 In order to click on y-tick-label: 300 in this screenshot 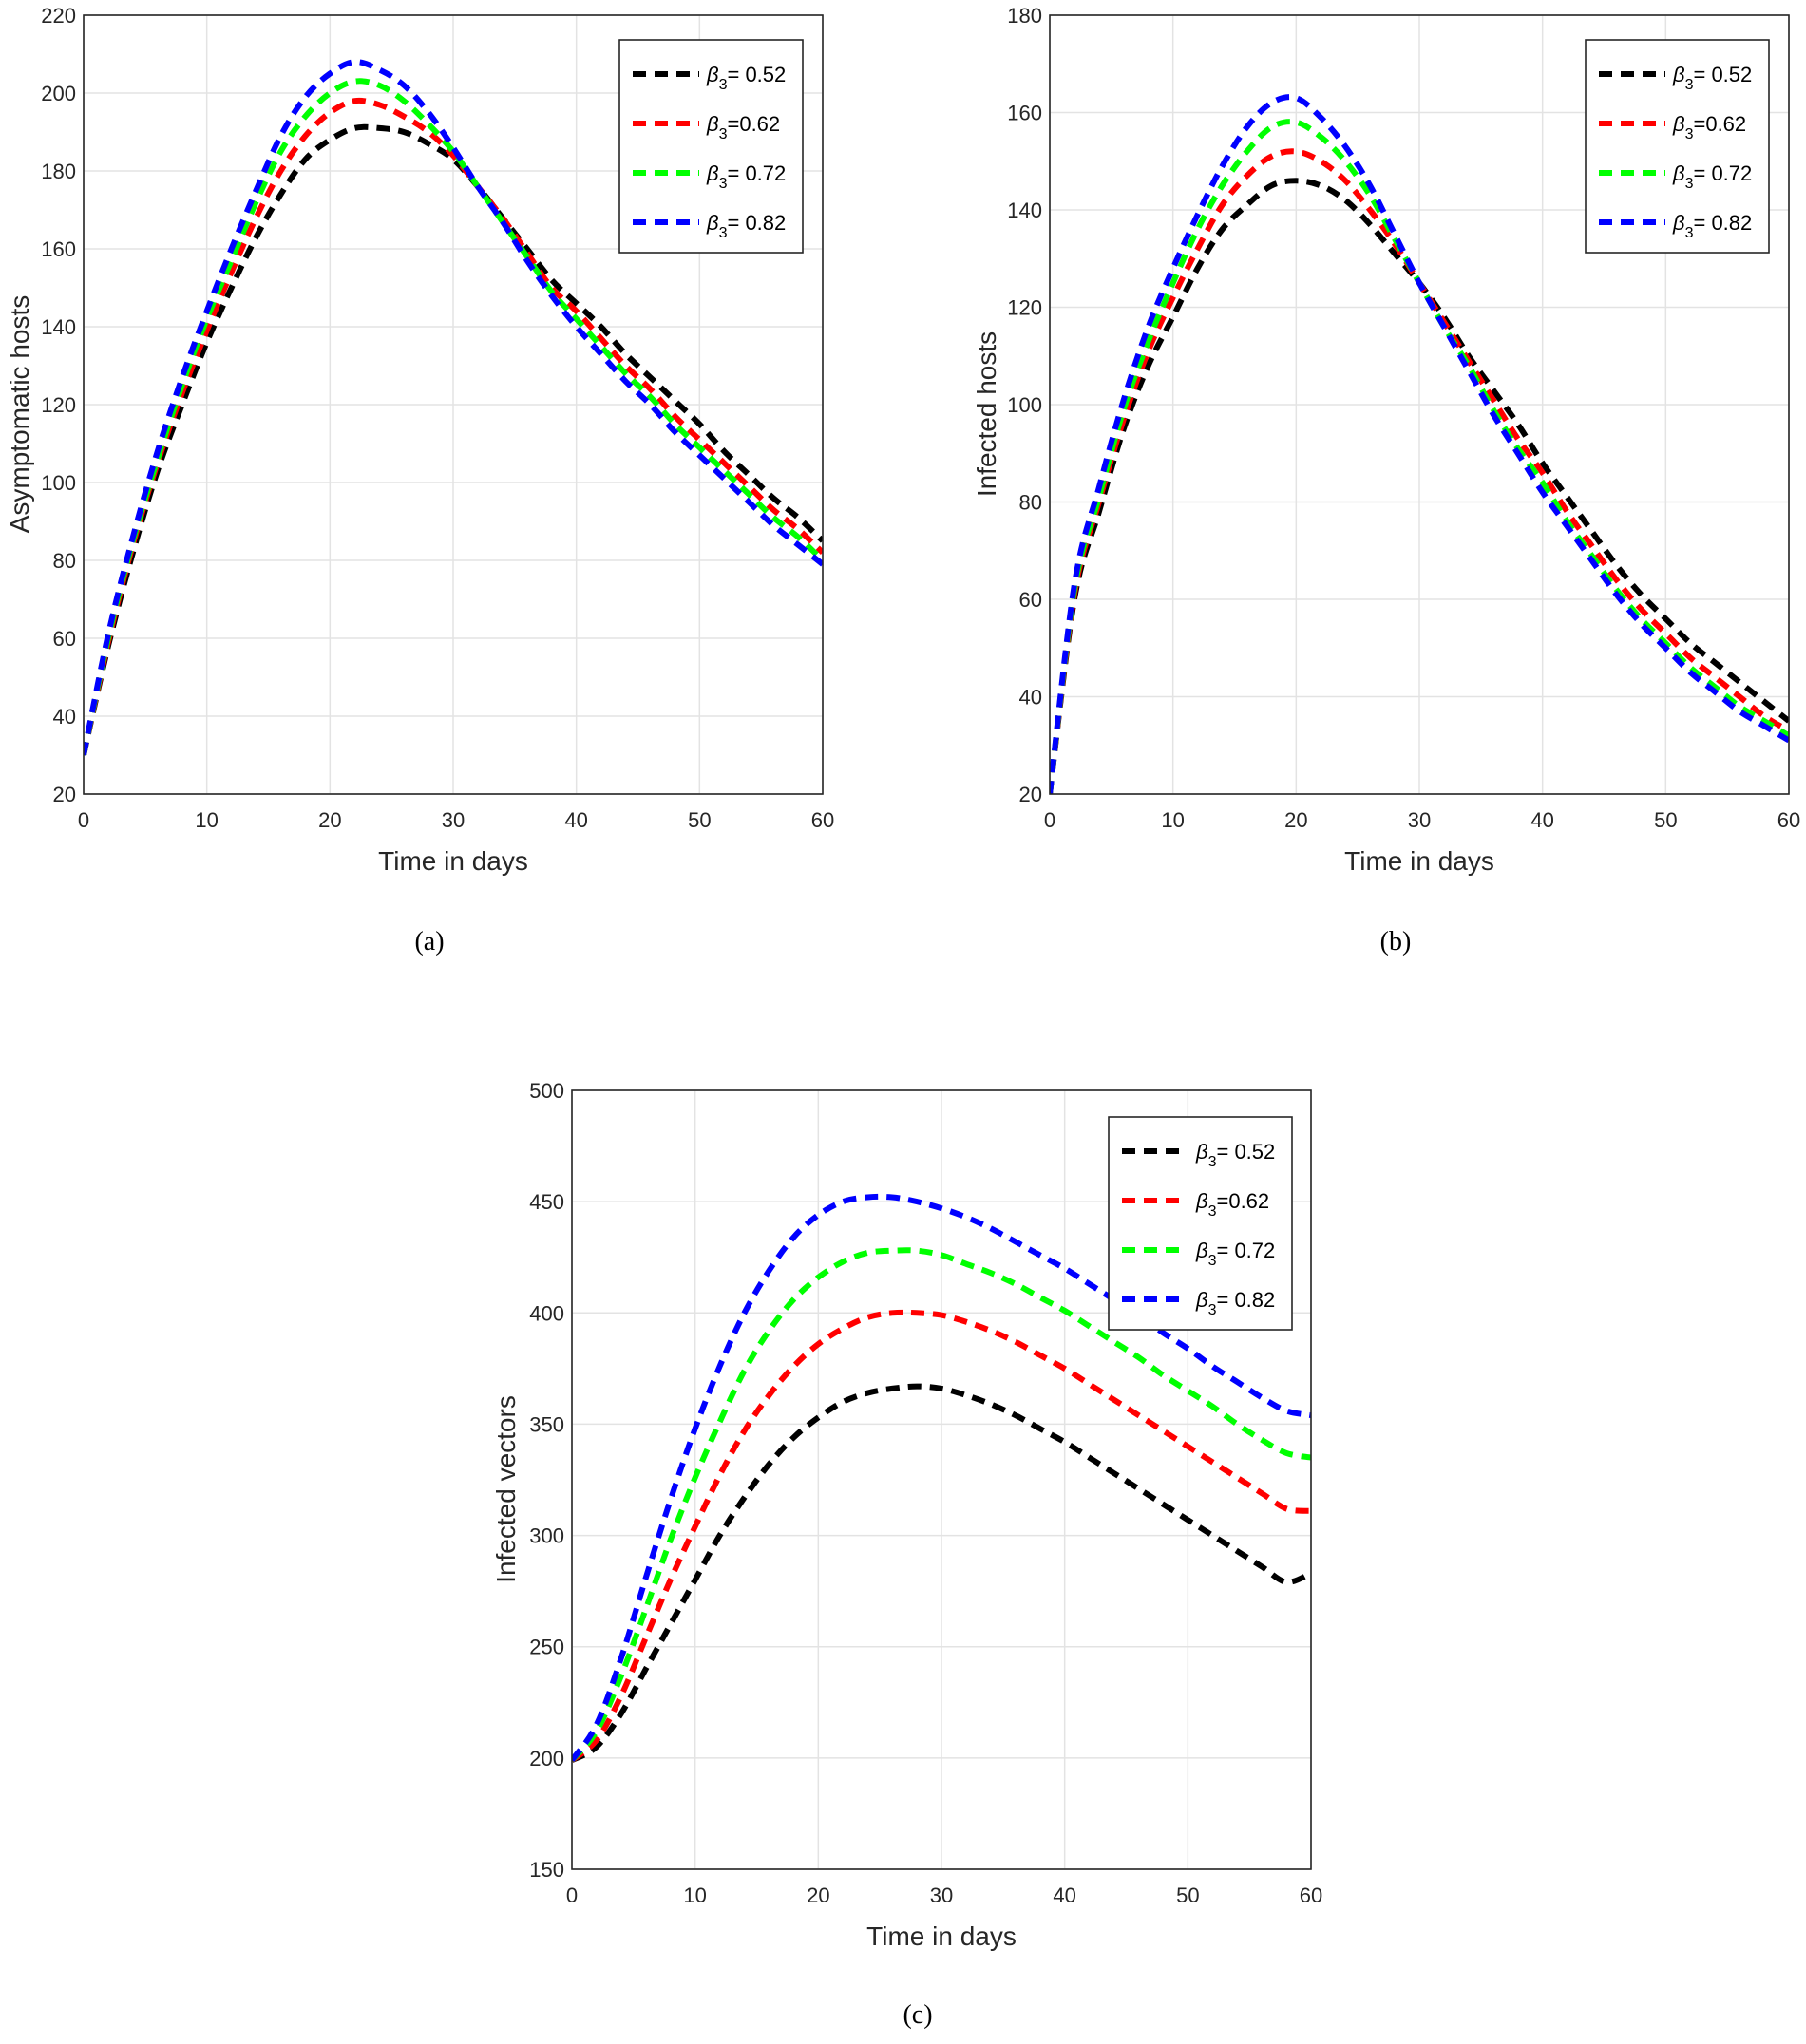, I will do `click(546, 1536)`.